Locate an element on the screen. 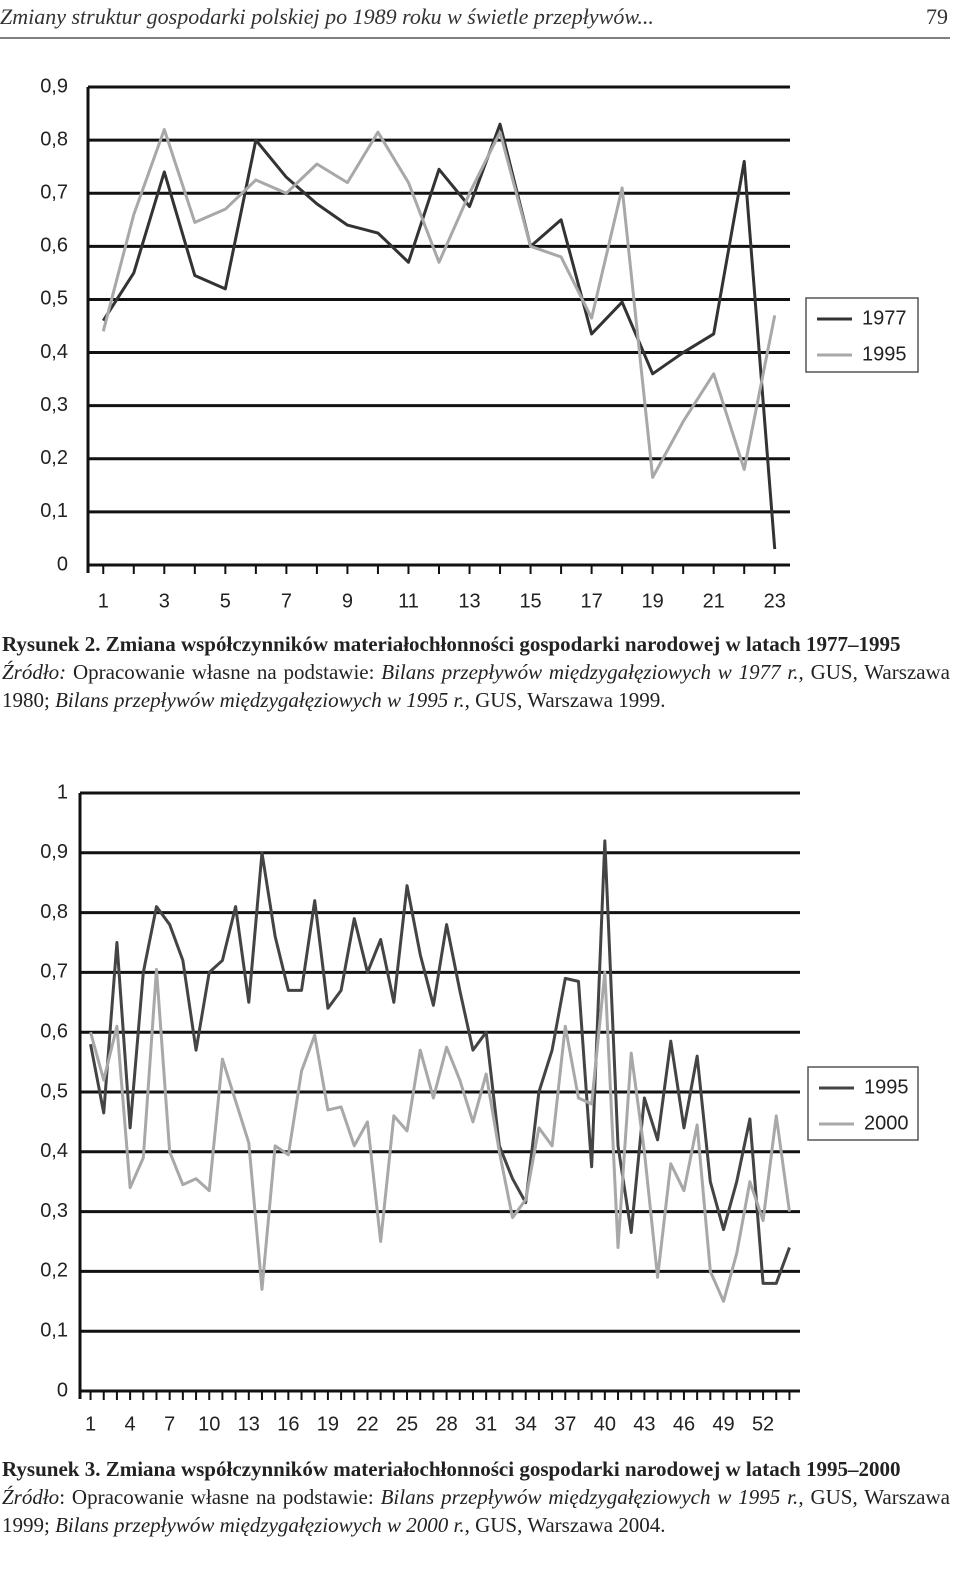 Image resolution: width=960 pixels, height=1576 pixels. x-tick-label: 37 is located at coordinates (565, 1424).